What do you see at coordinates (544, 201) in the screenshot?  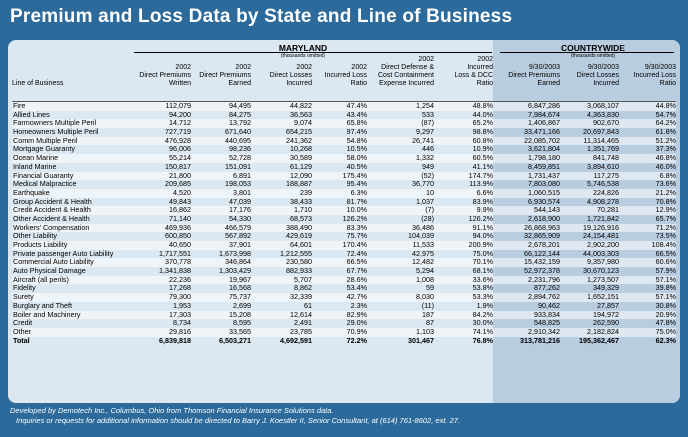 I see `table-cell: 6,930,574` at bounding box center [544, 201].